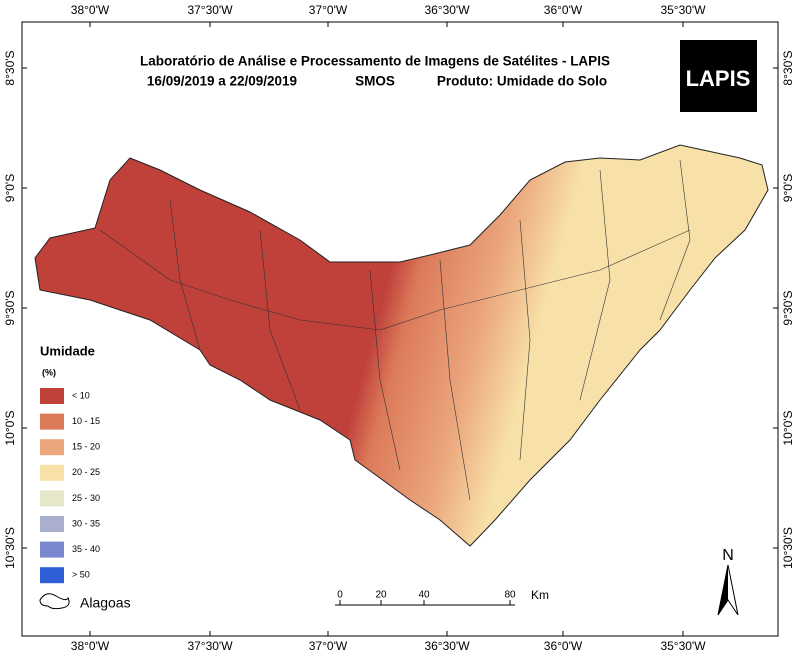 The image size is (800, 662). What do you see at coordinates (510, 595) in the screenshot?
I see `scale-label: 80` at bounding box center [510, 595].